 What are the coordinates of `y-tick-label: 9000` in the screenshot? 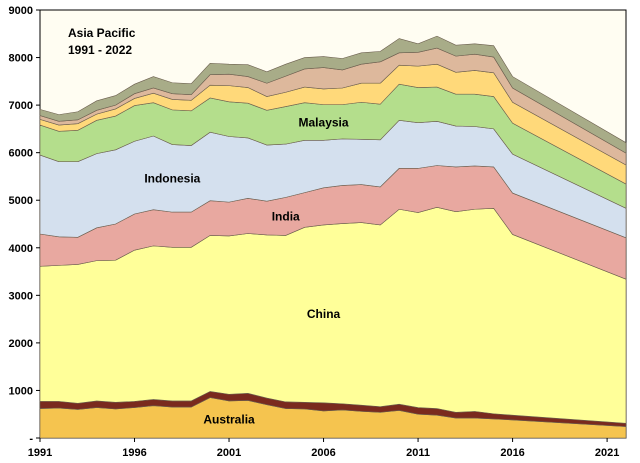 It's located at (21, 11).